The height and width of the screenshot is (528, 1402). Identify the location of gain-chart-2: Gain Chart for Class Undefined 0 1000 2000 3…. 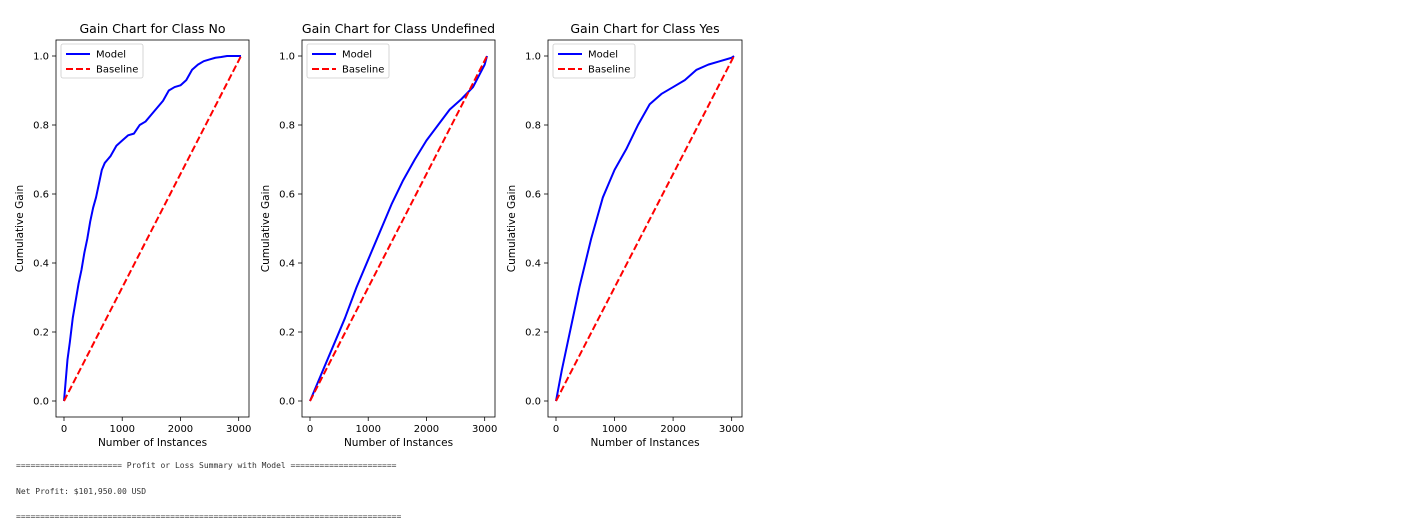
(378, 235).